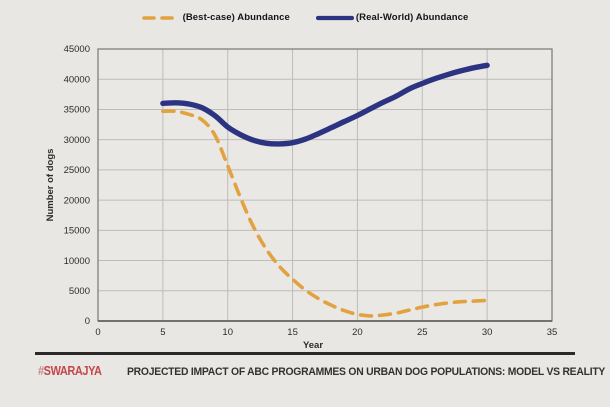 The width and height of the screenshot is (610, 407). What do you see at coordinates (334, 17) in the screenshot?
I see `solid-line-swatch-icon` at bounding box center [334, 17].